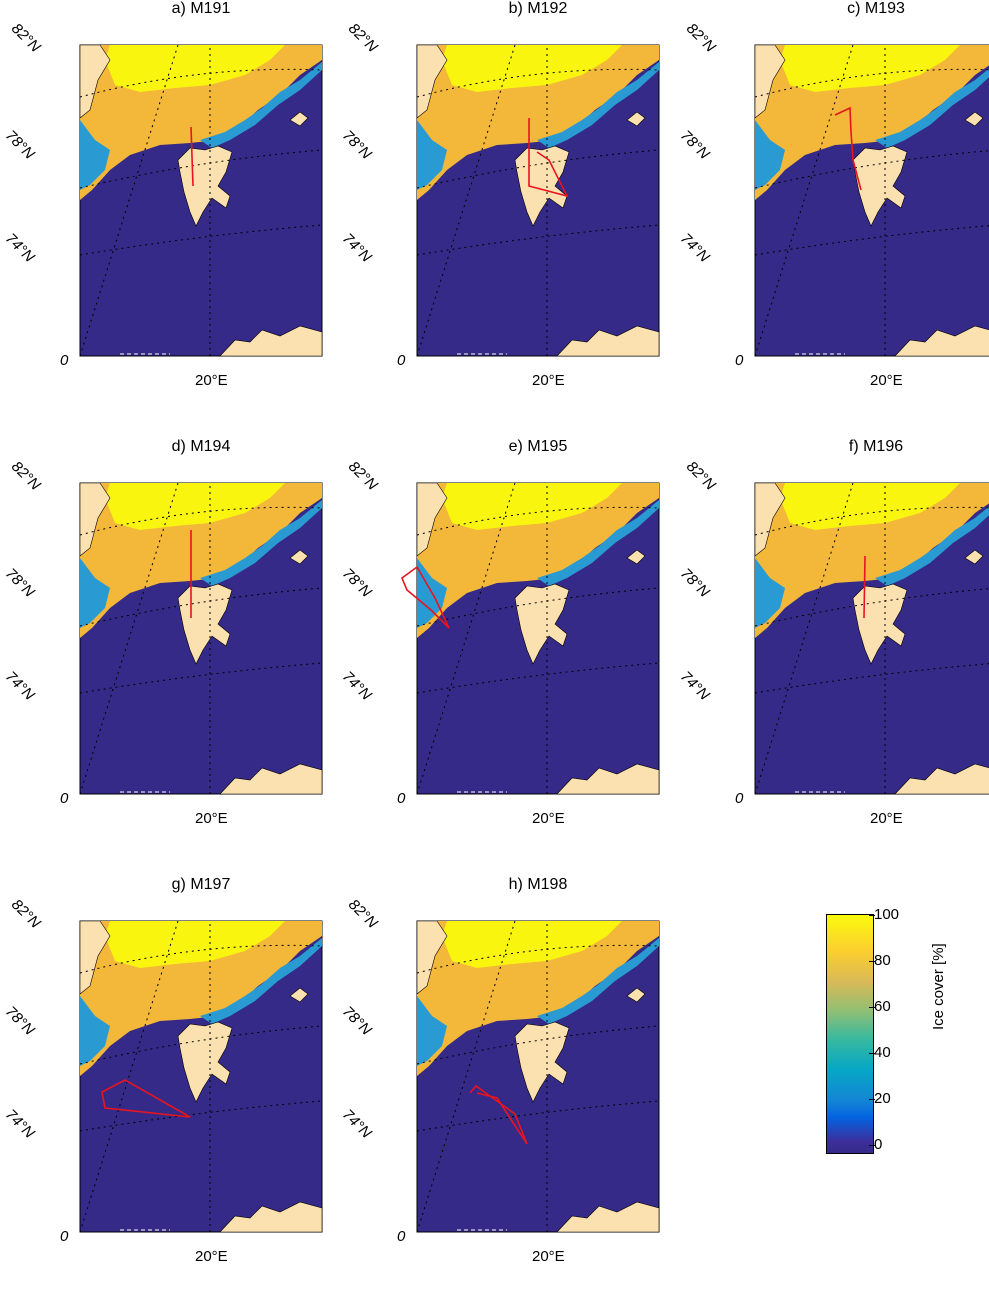 Image resolution: width=989 pixels, height=1296 pixels. I want to click on colorbar, so click(850, 1034).